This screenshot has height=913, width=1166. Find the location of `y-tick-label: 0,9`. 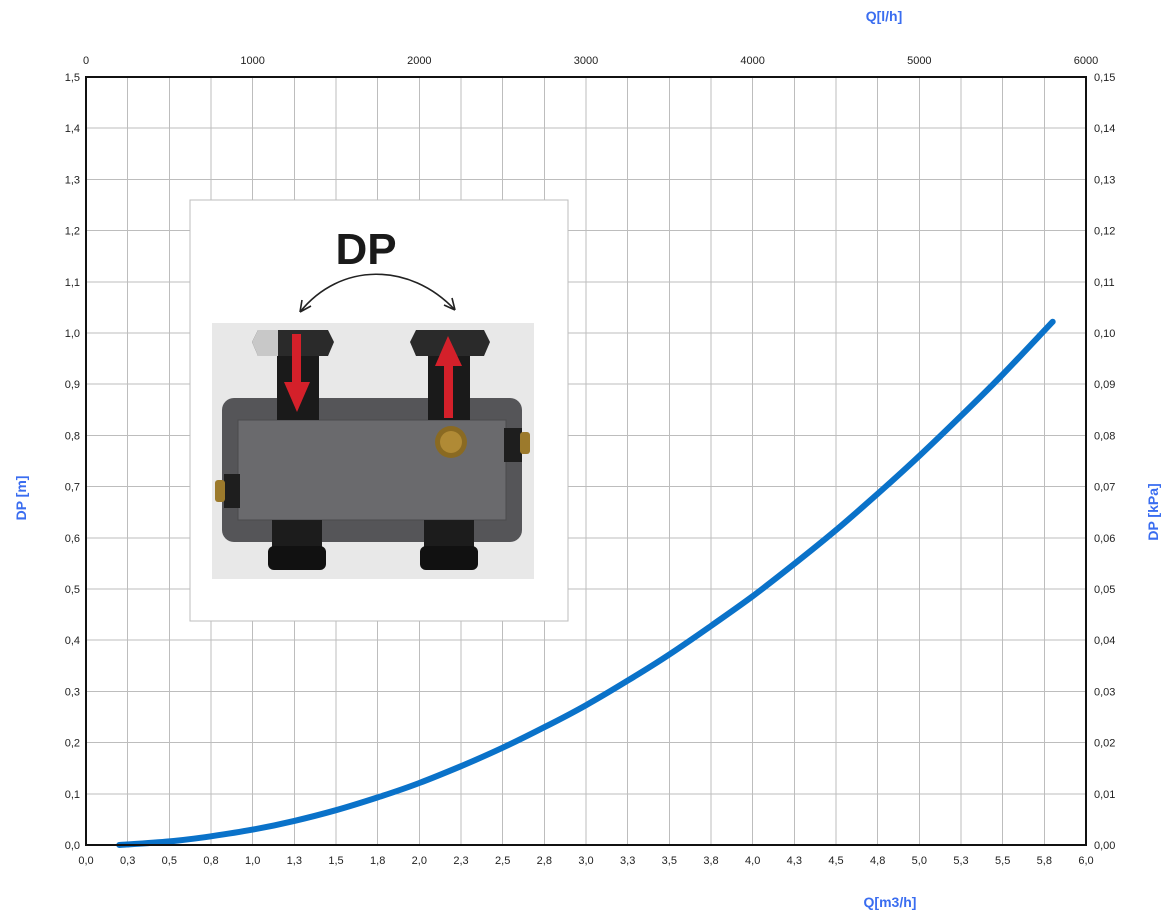

y-tick-label: 0,9 is located at coordinates (72, 385).